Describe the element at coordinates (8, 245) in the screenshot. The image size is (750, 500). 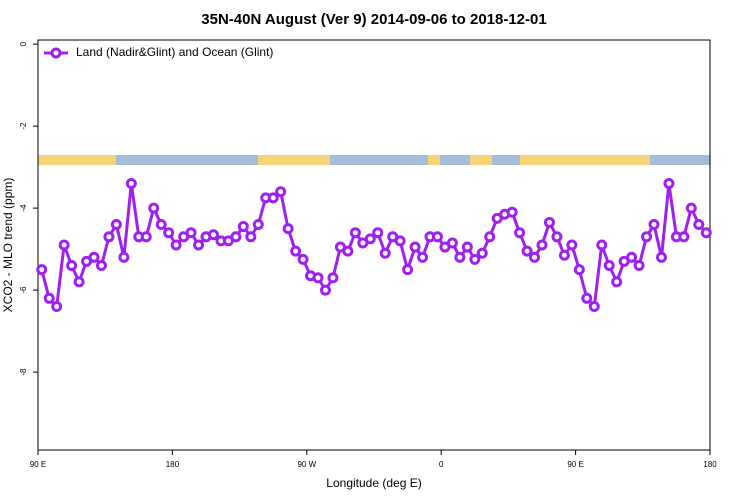
I see `y-axis-label: XCO2 - MLO trend (ppm)` at that location.